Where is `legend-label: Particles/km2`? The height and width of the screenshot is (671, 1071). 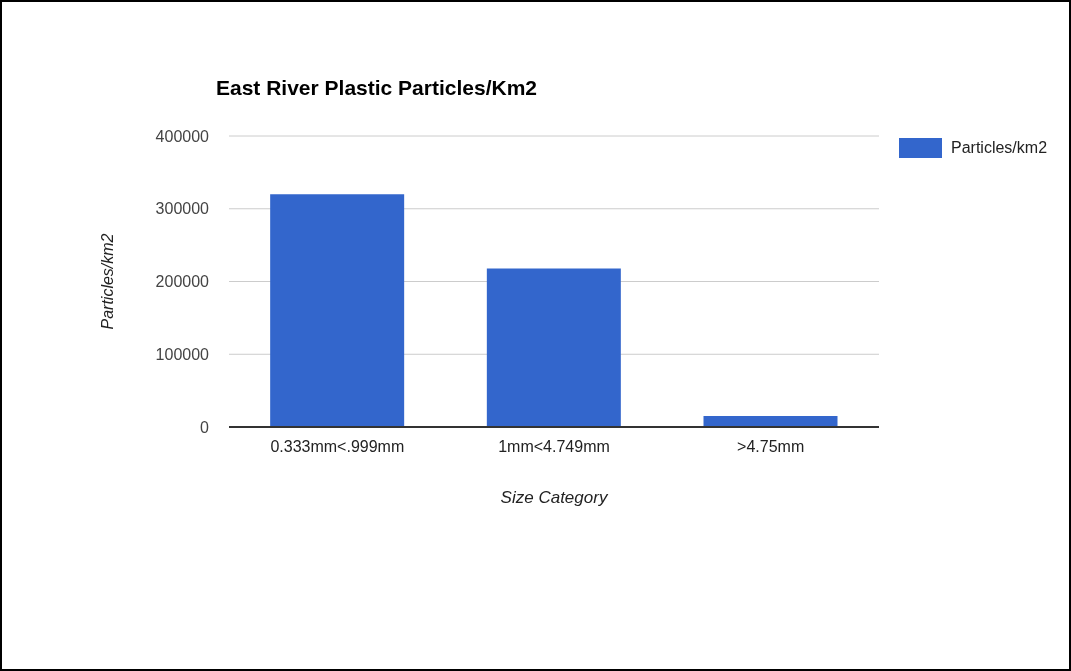 legend-label: Particles/km2 is located at coordinates (999, 148).